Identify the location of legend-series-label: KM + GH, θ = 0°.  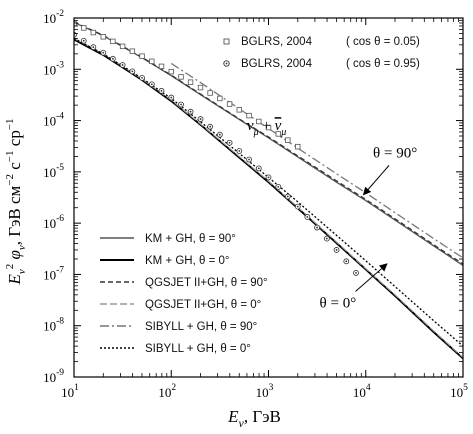
(187, 261).